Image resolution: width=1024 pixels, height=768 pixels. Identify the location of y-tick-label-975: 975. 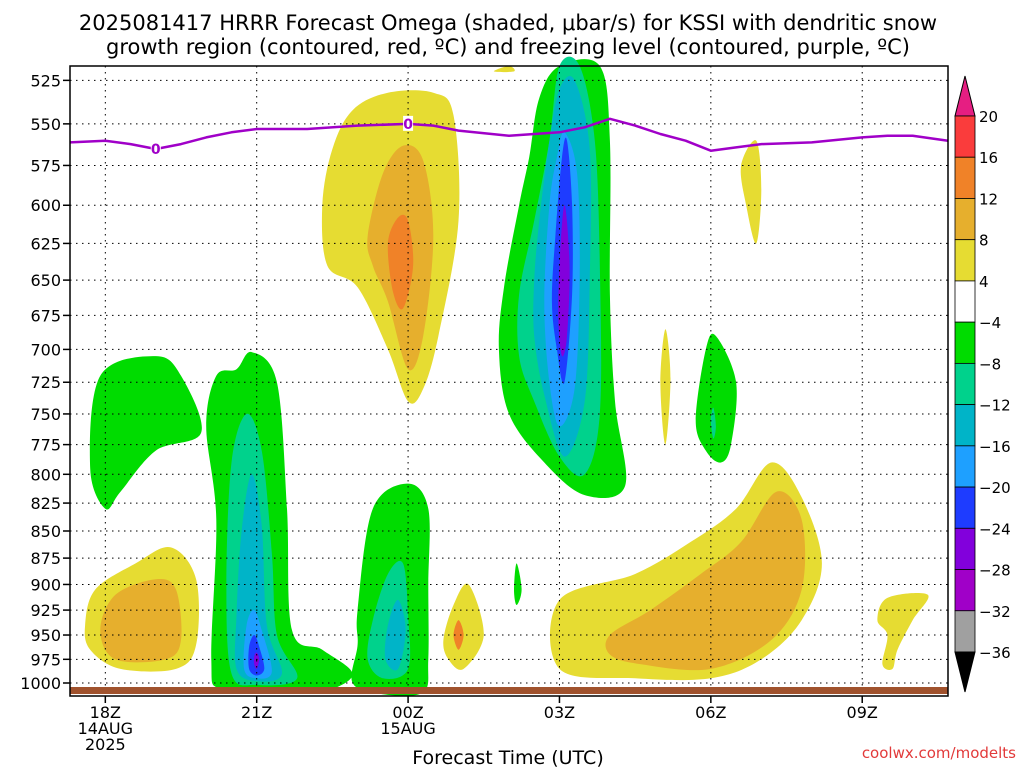
(45, 659).